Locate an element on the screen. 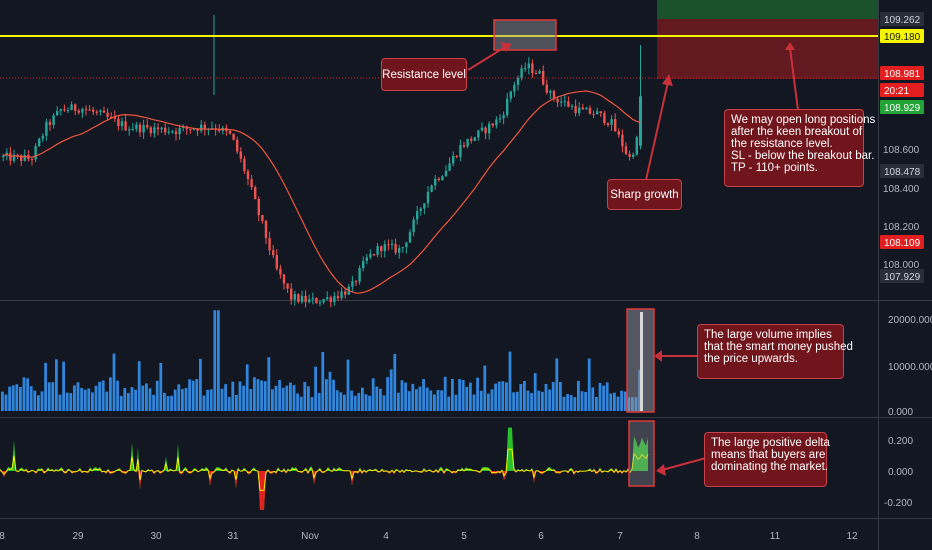 The height and width of the screenshot is (550, 932). delta-axis-label: 0.200 is located at coordinates (900, 441).